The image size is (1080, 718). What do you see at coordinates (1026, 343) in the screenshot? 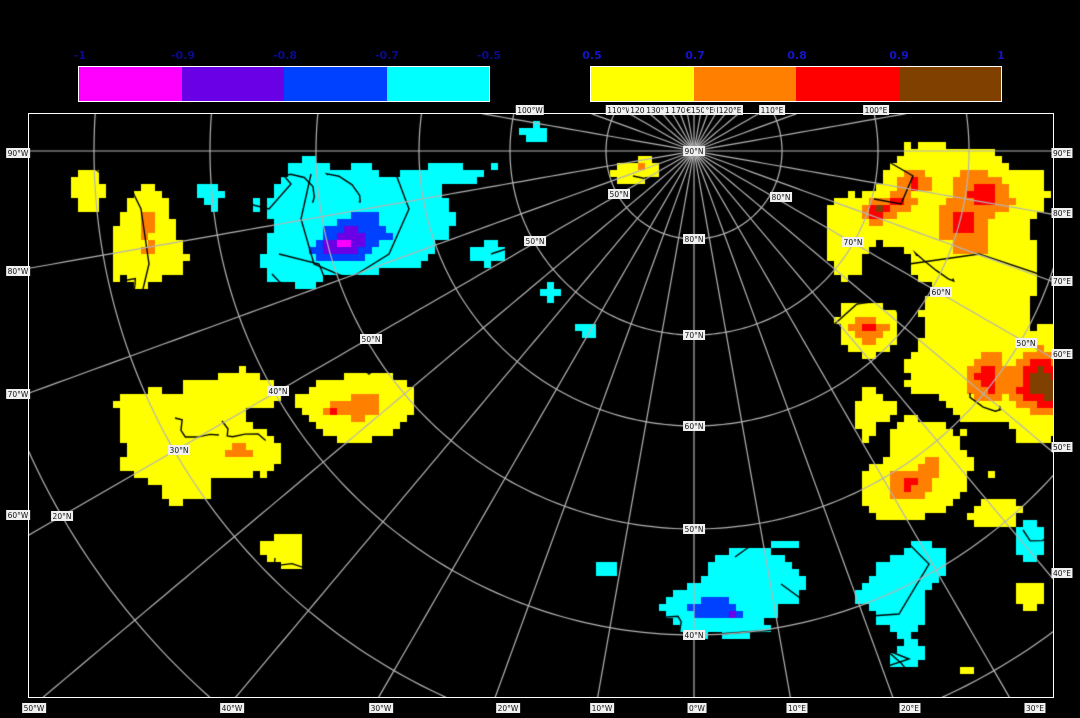
I see `graticule-label-9: 50°N` at bounding box center [1026, 343].